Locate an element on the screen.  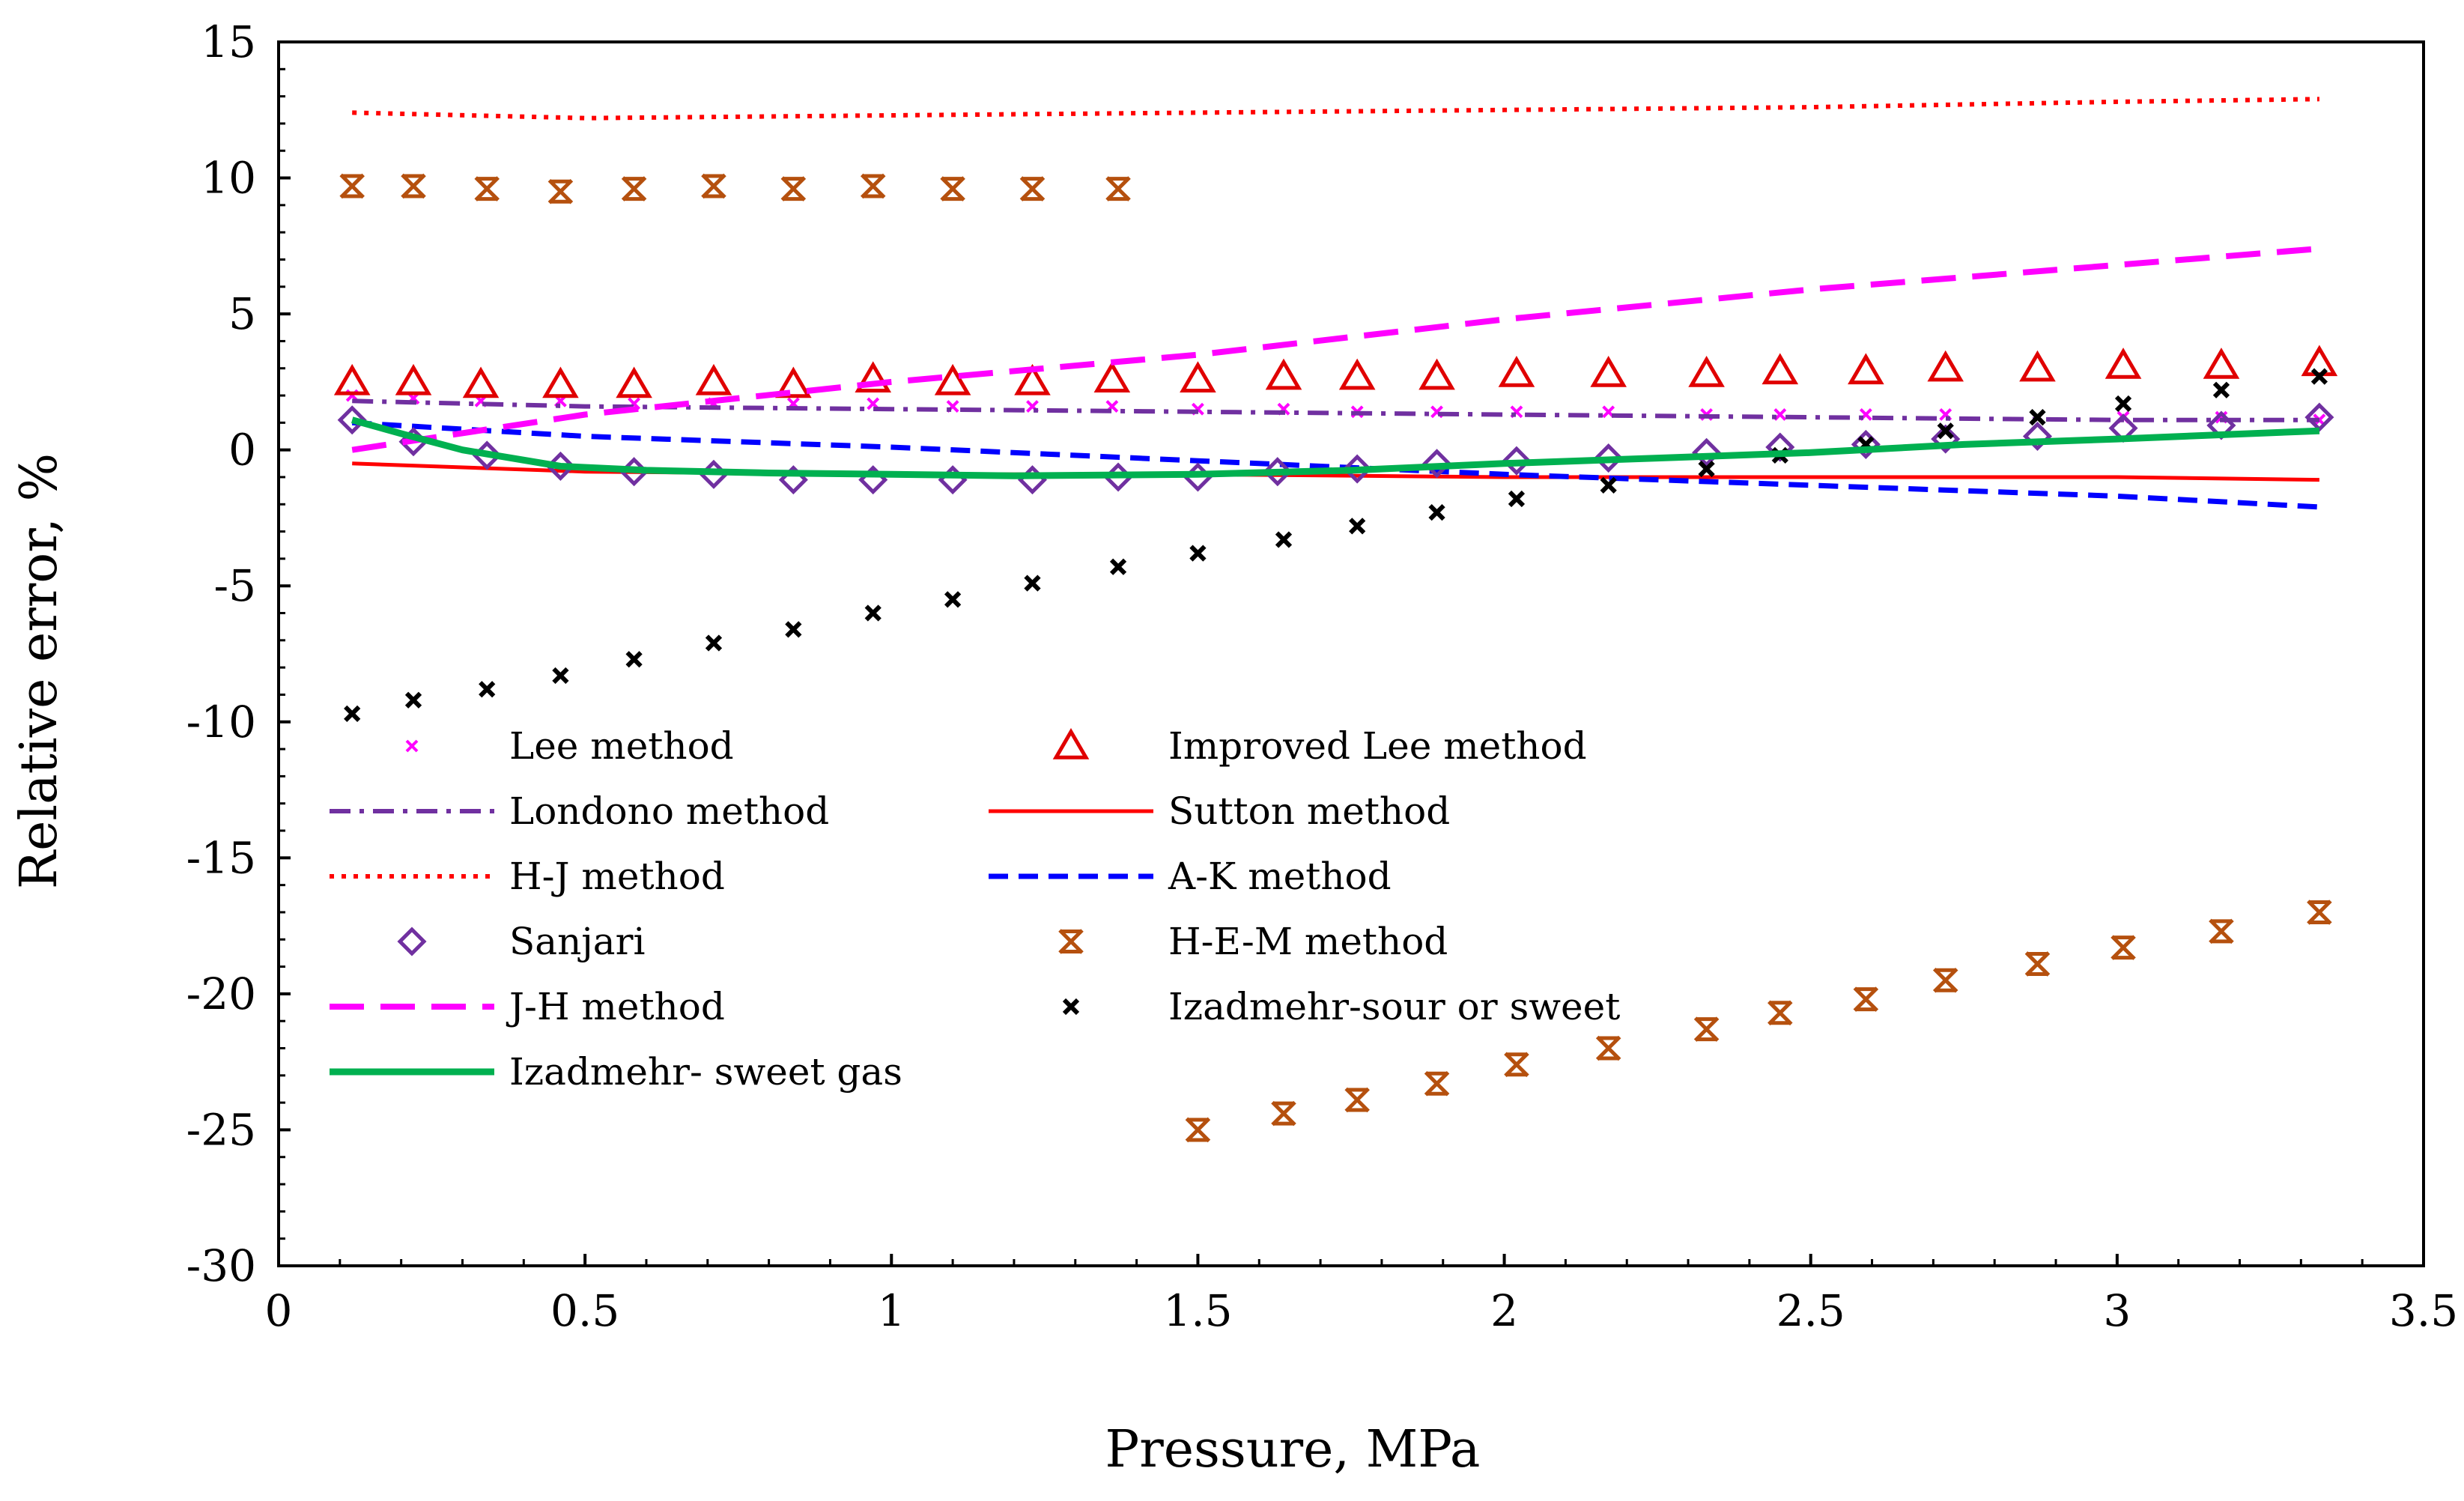
line-iz_sweet is located at coordinates (1335, 447).